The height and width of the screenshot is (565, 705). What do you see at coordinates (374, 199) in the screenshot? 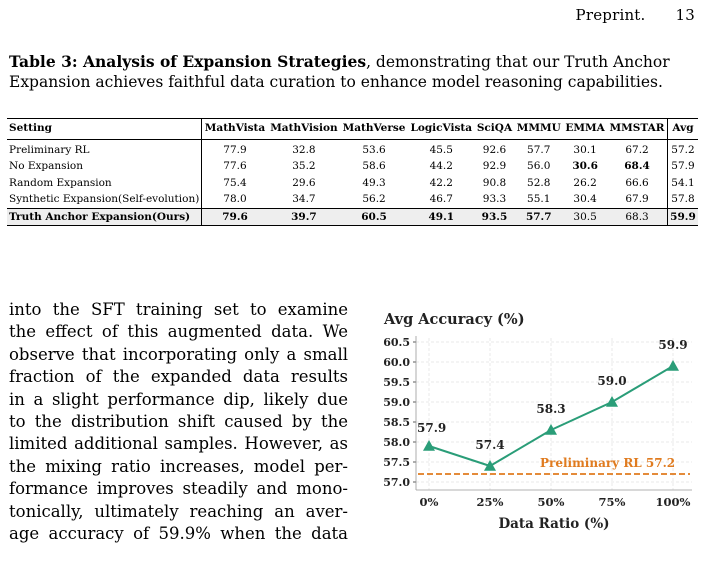
I see `cell: 56.2` at bounding box center [374, 199].